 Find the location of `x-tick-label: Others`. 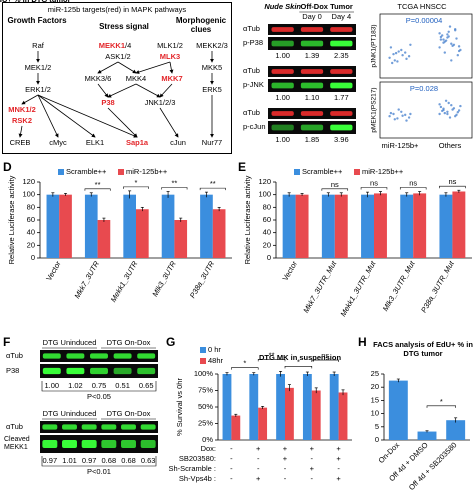

x-tick-label: Others is located at coordinates (450, 145).